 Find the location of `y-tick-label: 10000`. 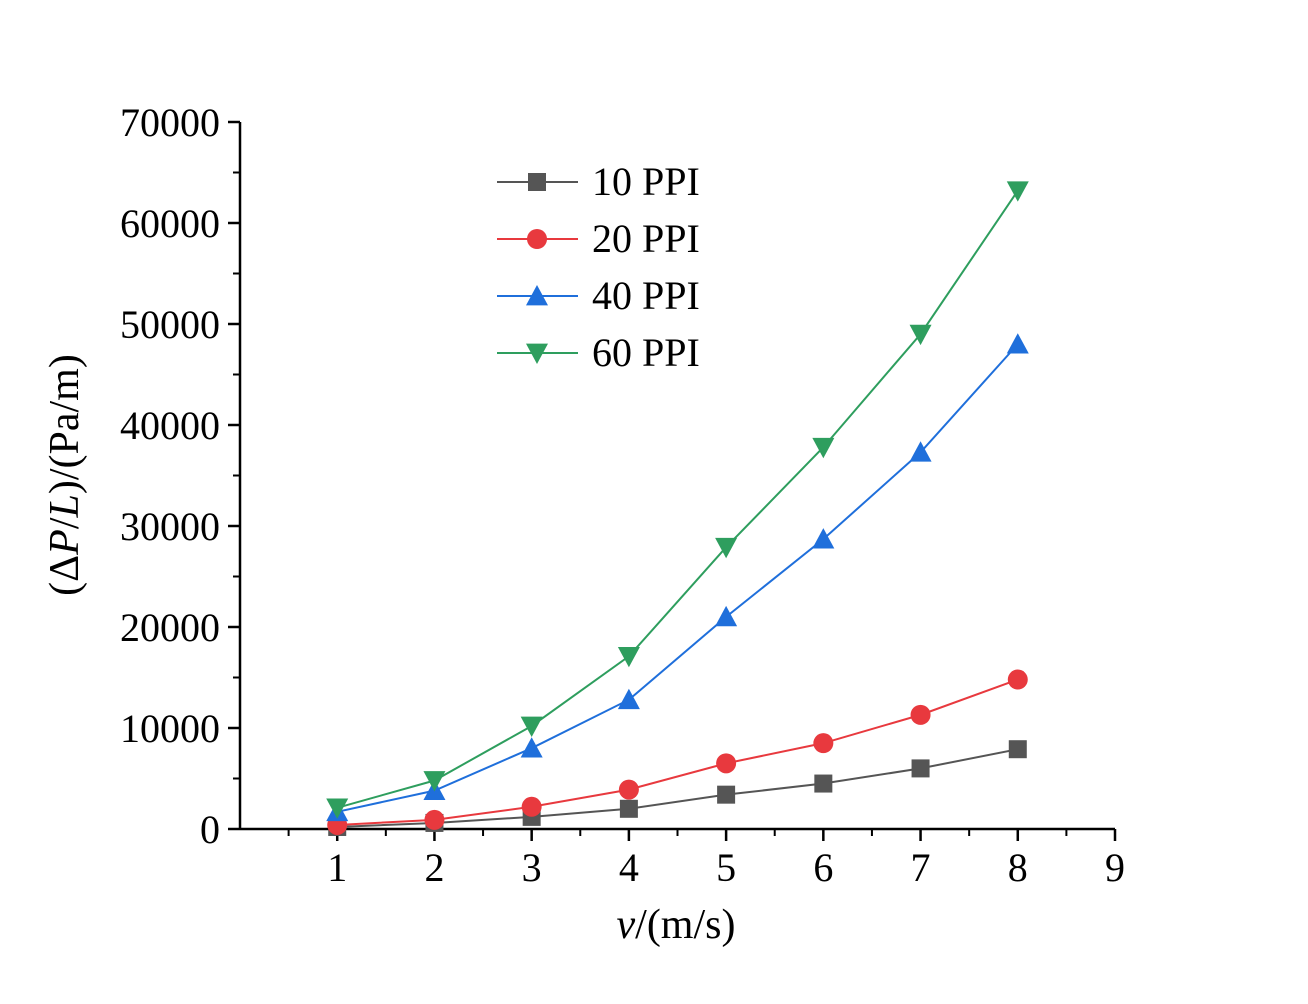

y-tick-label: 10000 is located at coordinates (170, 728).